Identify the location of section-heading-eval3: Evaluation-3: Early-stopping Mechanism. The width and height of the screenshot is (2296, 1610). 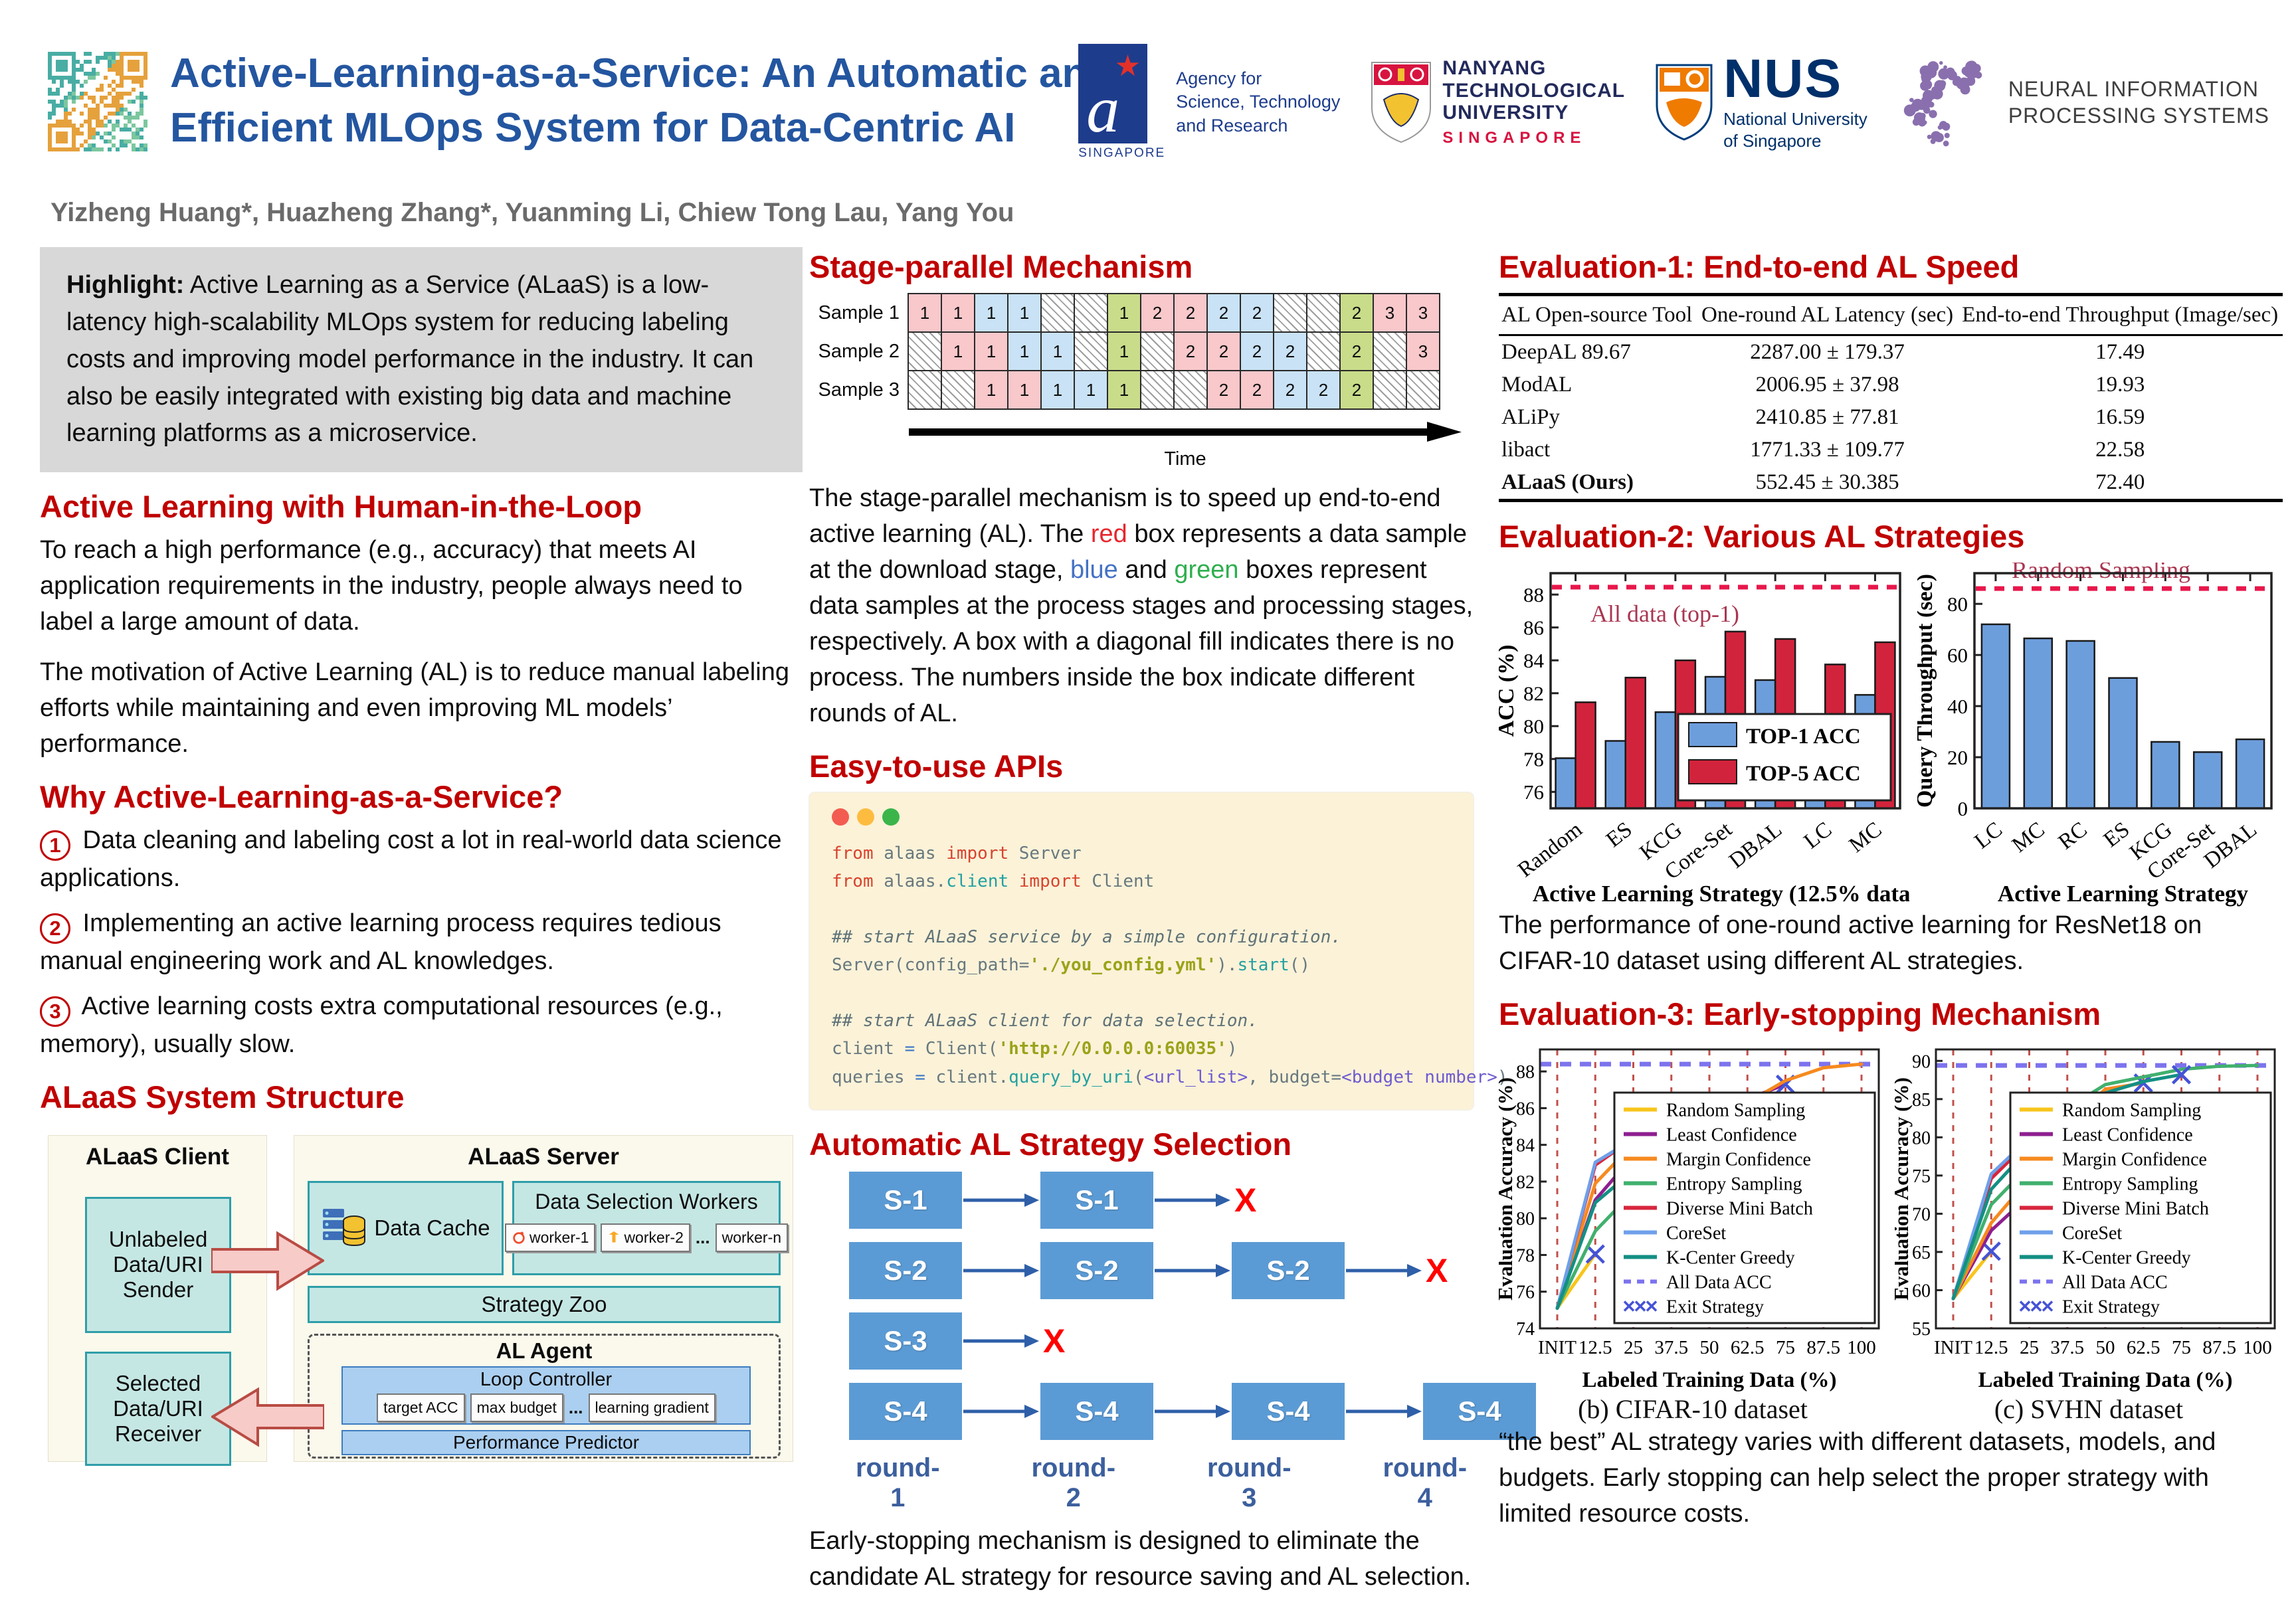
(1800, 1013).